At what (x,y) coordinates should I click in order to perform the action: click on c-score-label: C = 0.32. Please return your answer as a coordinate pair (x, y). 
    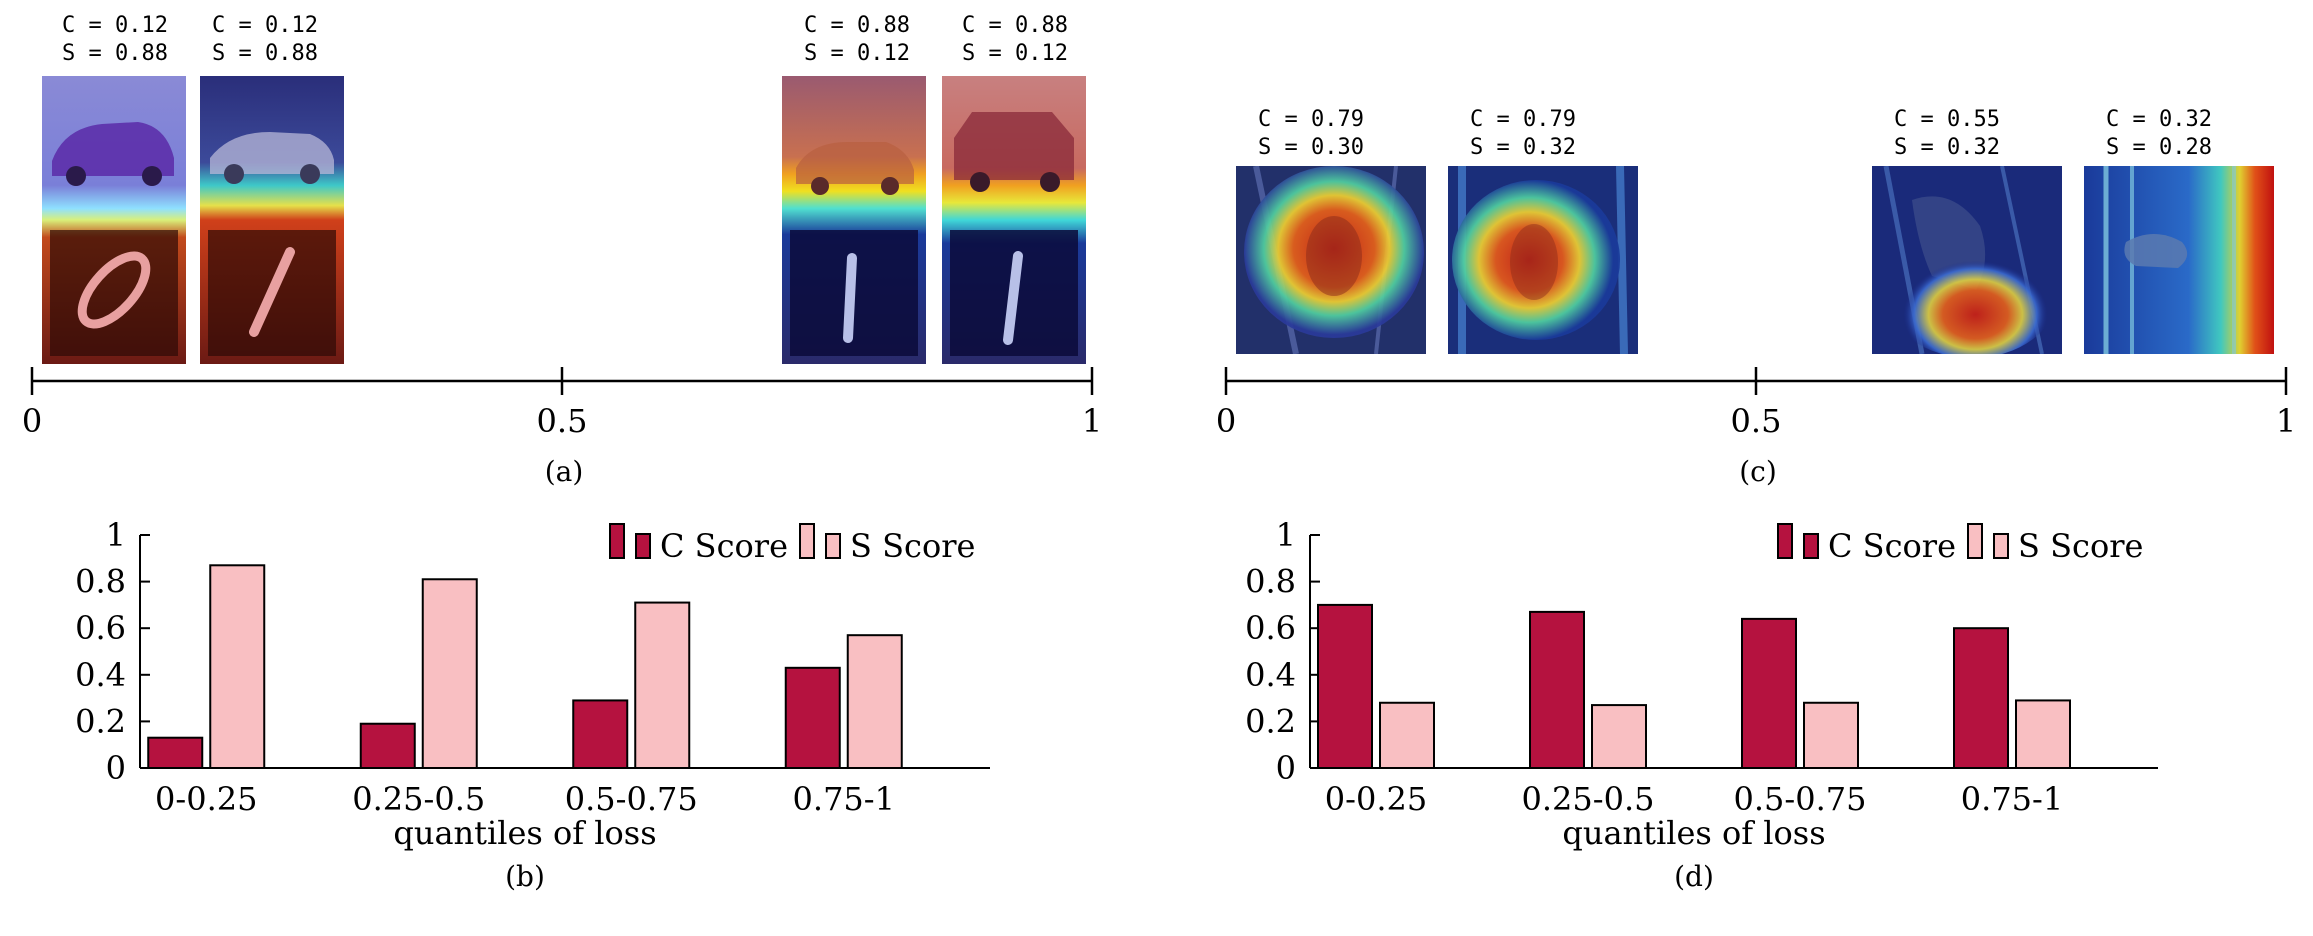
    Looking at the image, I should click on (2159, 119).